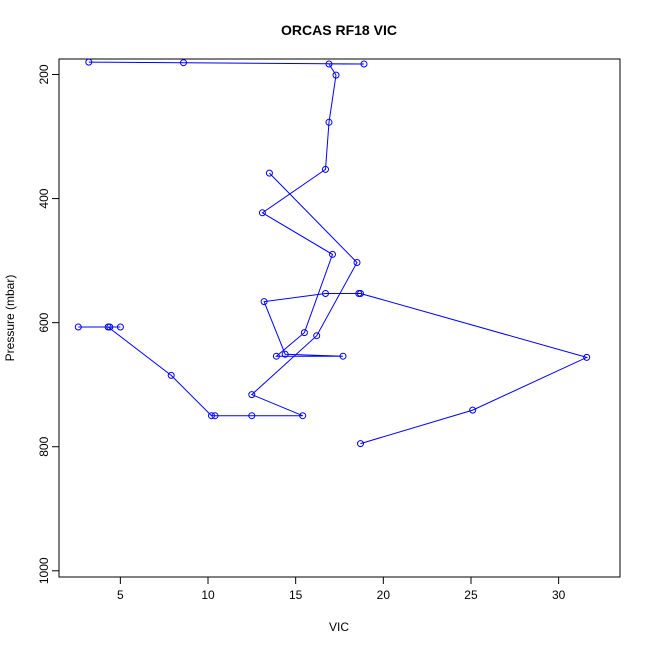 The height and width of the screenshot is (650, 650). Describe the element at coordinates (339, 30) in the screenshot. I see `chart-title: ORCAS RF18 VIC` at that location.